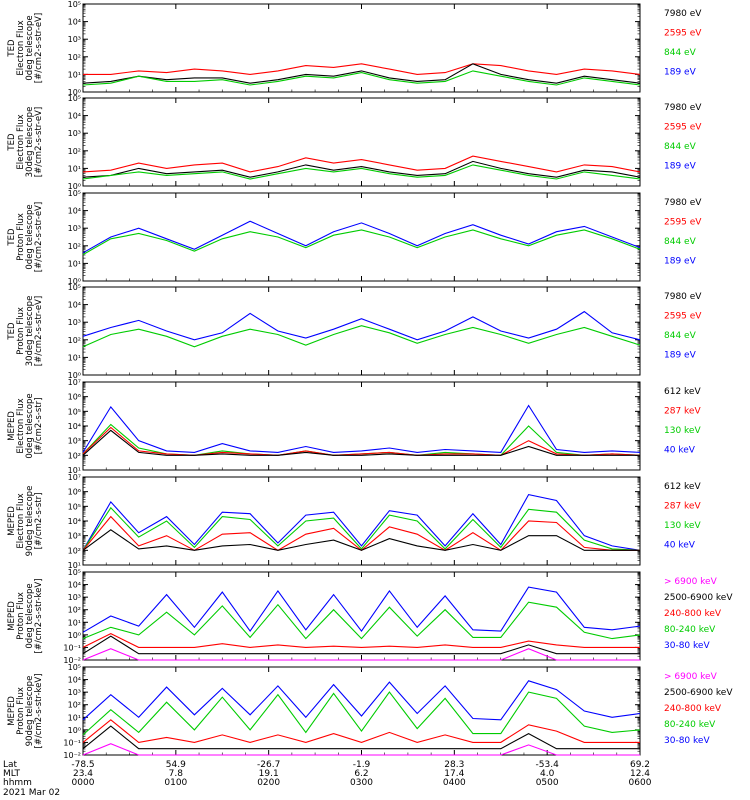 Image resolution: width=750 pixels, height=800 pixels. What do you see at coordinates (74, 477) in the screenshot?
I see `y-tick-label: 10⁷` at bounding box center [74, 477].